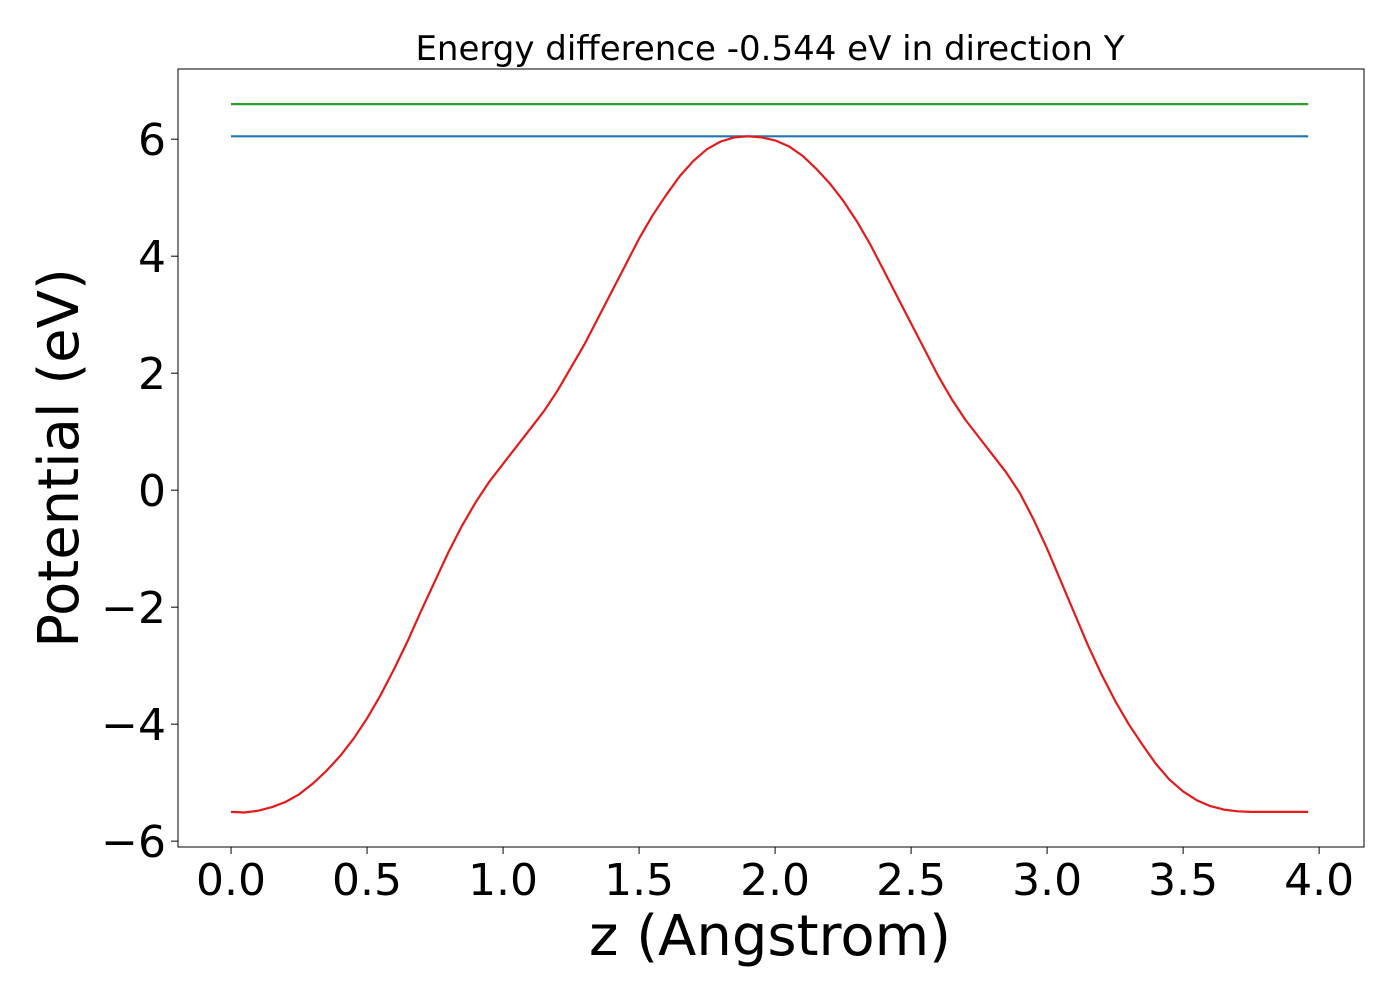  What do you see at coordinates (1047, 880) in the screenshot?
I see `x-tick-label: 3.0` at bounding box center [1047, 880].